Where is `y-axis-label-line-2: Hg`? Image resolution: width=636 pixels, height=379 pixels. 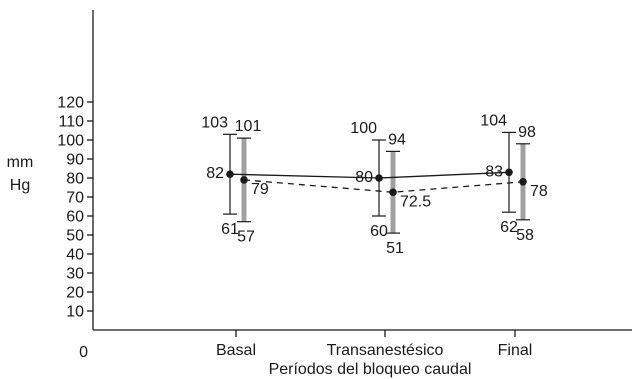 y-axis-label-line-2: Hg is located at coordinates (20, 185).